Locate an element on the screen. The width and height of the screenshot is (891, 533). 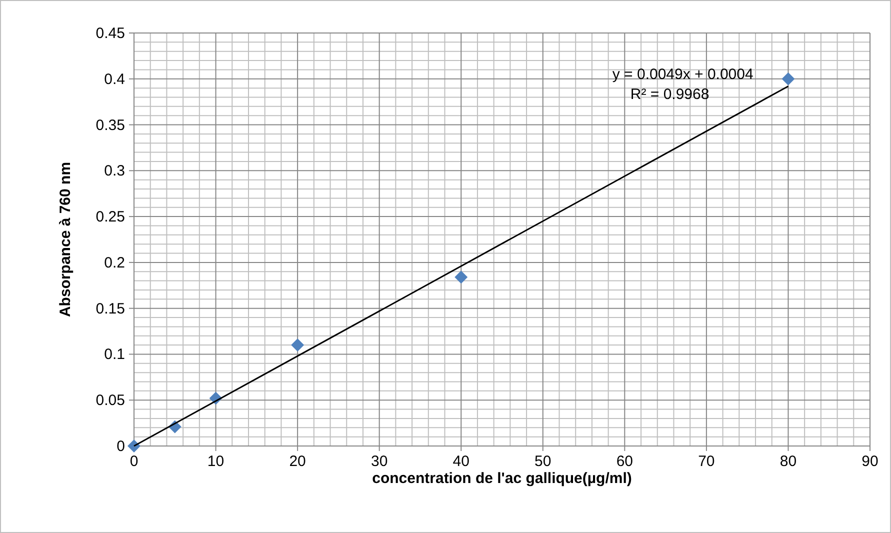
y-tick-label: 0.05 is located at coordinates (110, 401).